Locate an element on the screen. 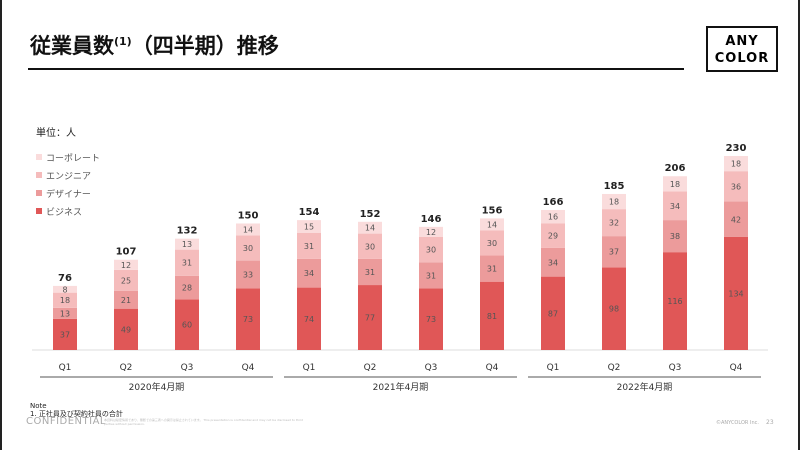 The width and height of the screenshot is (800, 450). segment-label: 42 is located at coordinates (736, 219).